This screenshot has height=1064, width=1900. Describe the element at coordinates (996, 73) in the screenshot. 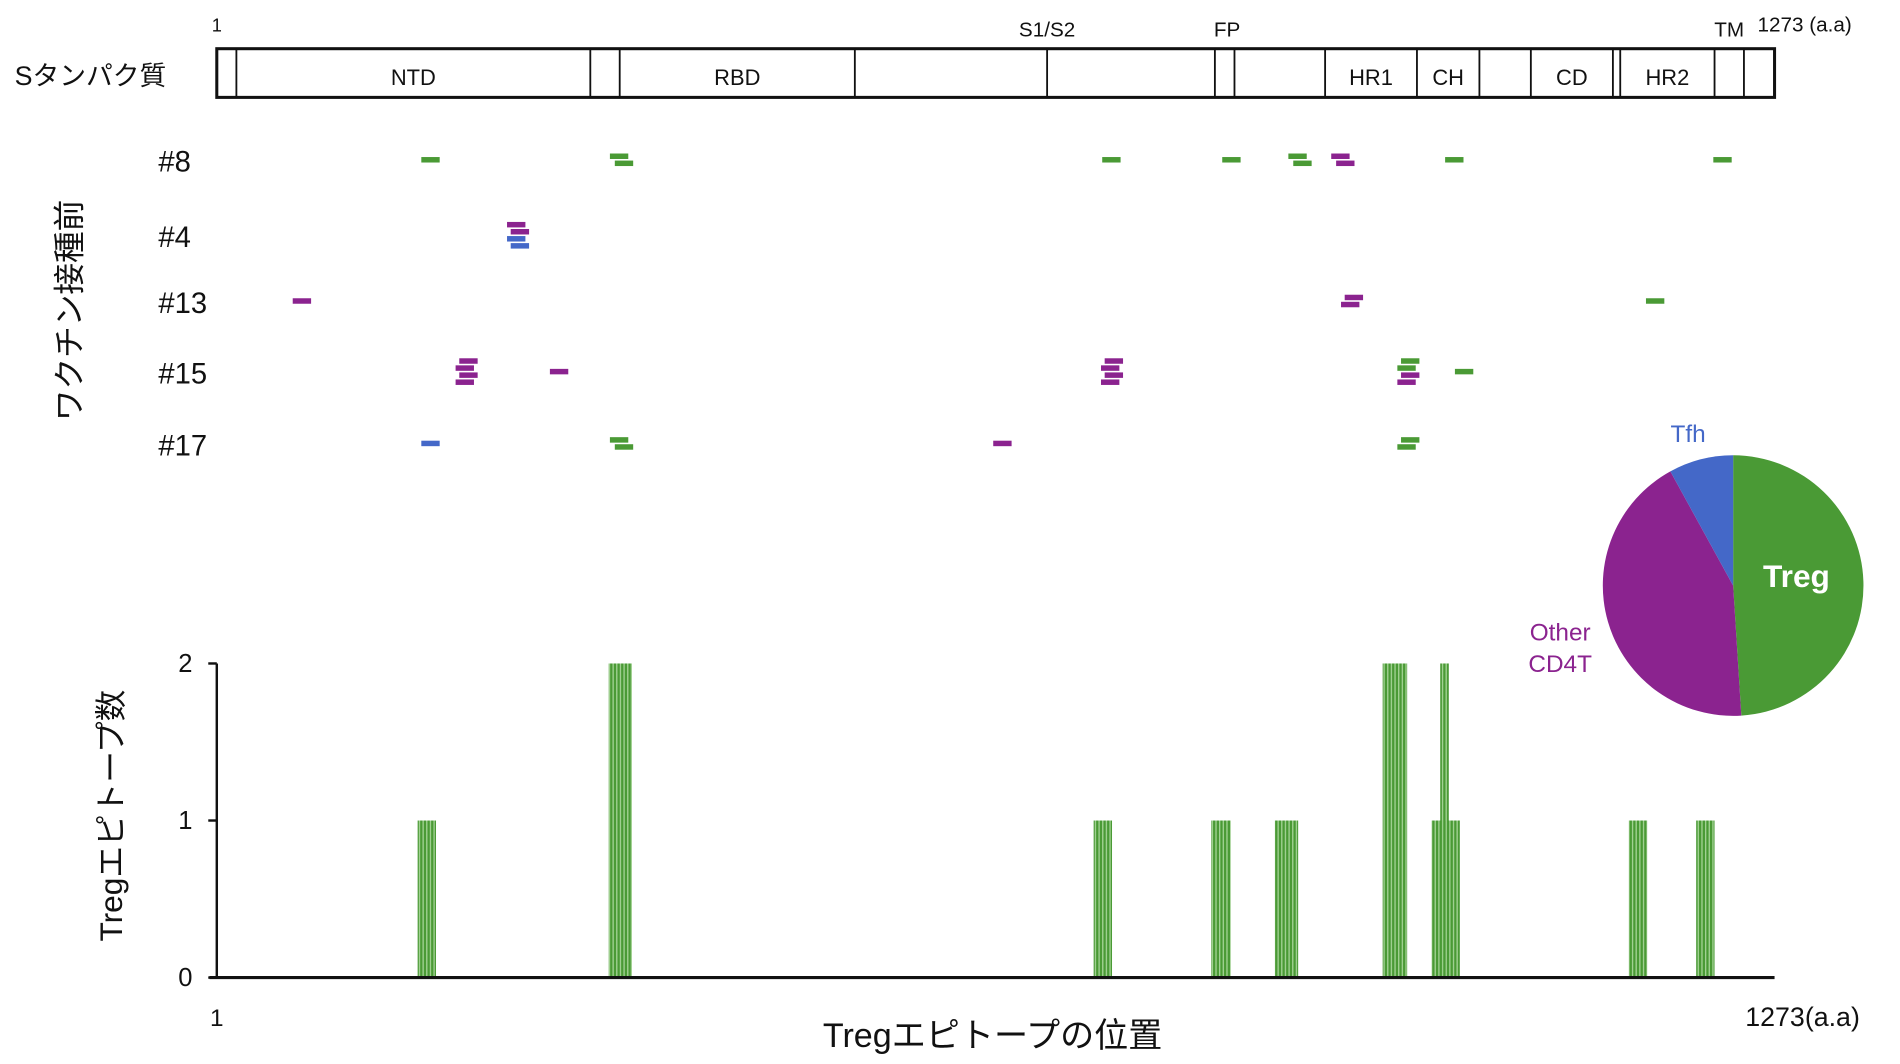

I see `protein-outline` at that location.